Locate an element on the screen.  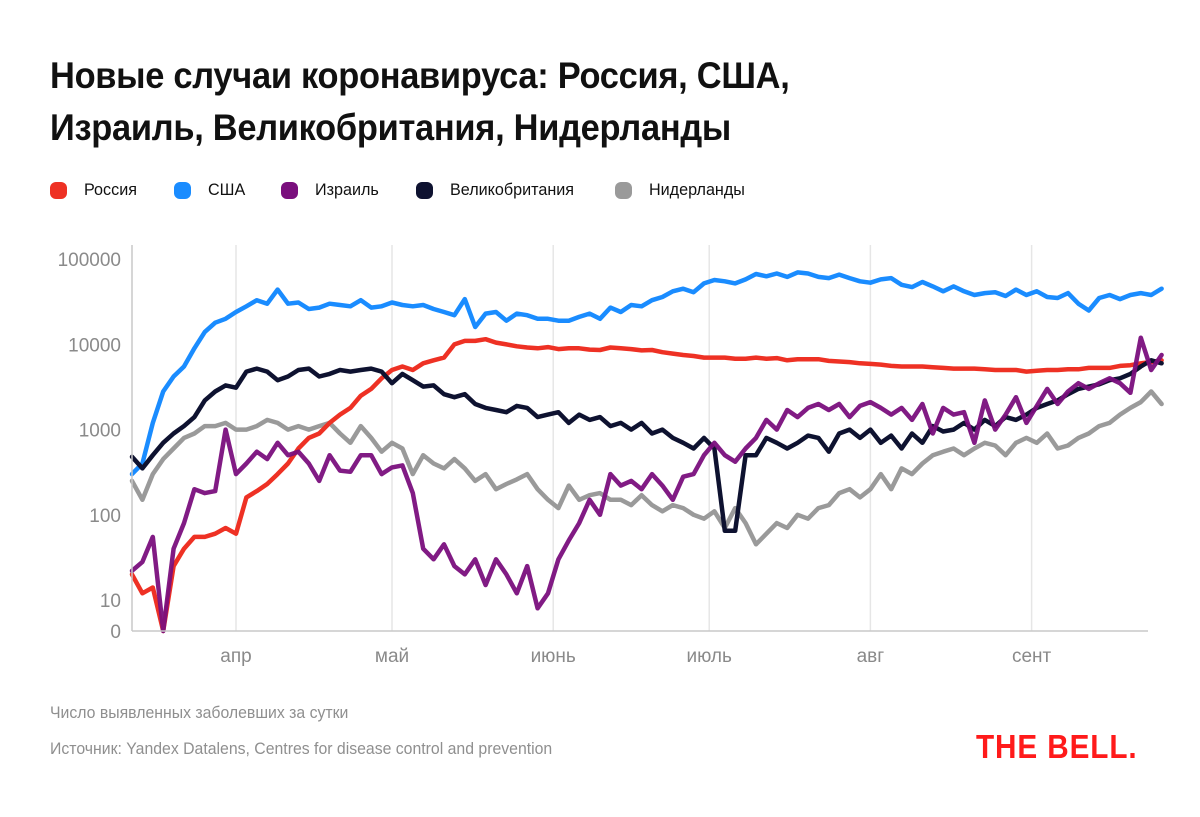
legend-item-netherlands: Нидерланды is located at coordinates (682, 190).